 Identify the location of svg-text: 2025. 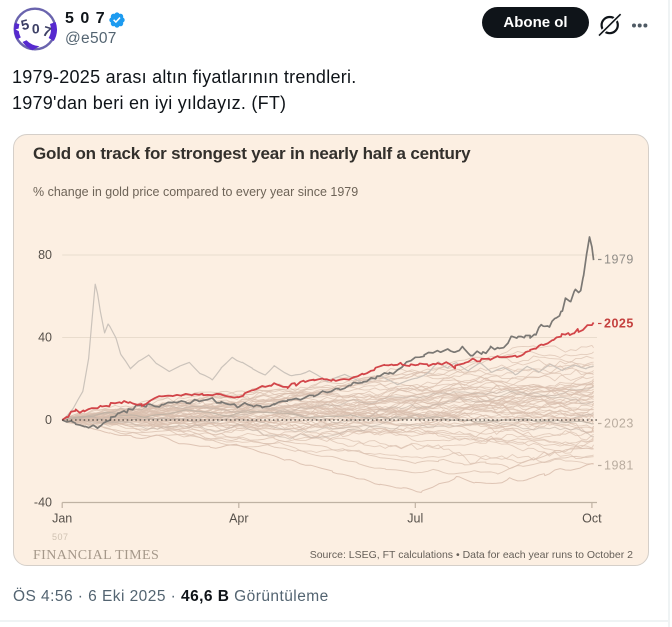
(619, 324).